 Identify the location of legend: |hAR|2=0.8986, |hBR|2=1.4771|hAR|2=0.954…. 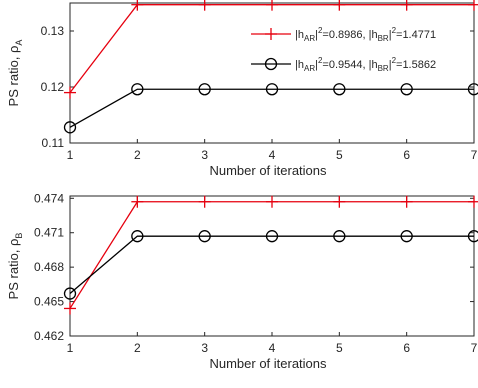
(343, 49).